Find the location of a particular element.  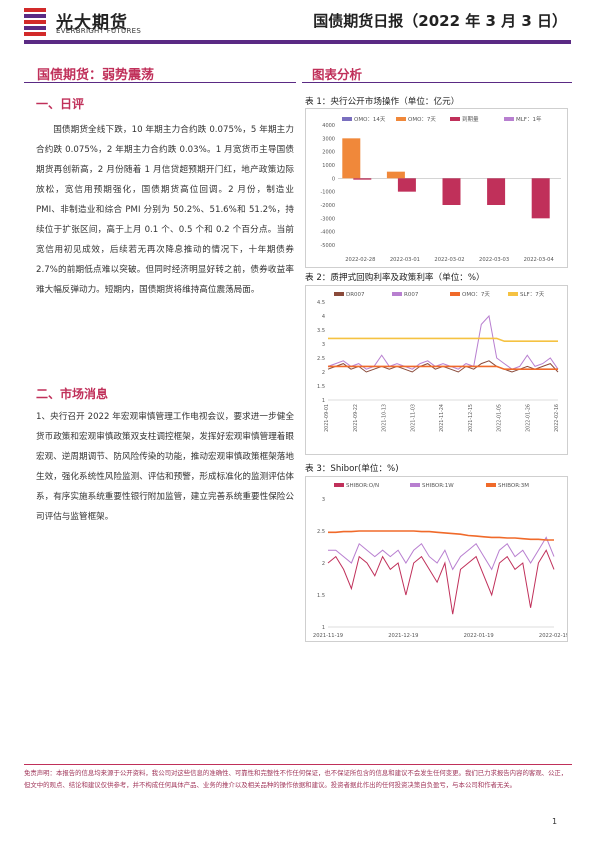

chart2-x-tick: 2022-01-26 is located at coordinates (528, 418).